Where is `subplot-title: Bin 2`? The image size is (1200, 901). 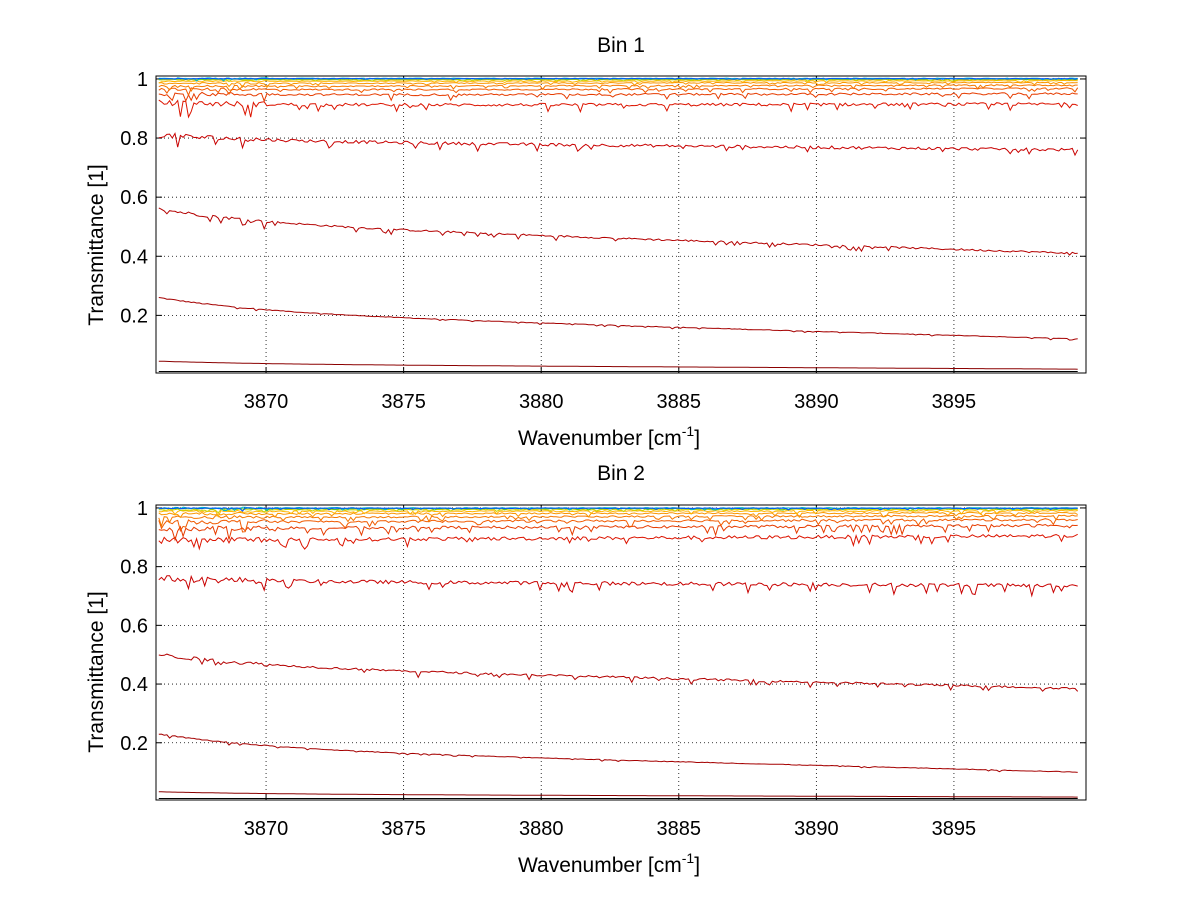
subplot-title: Bin 2 is located at coordinates (621, 473).